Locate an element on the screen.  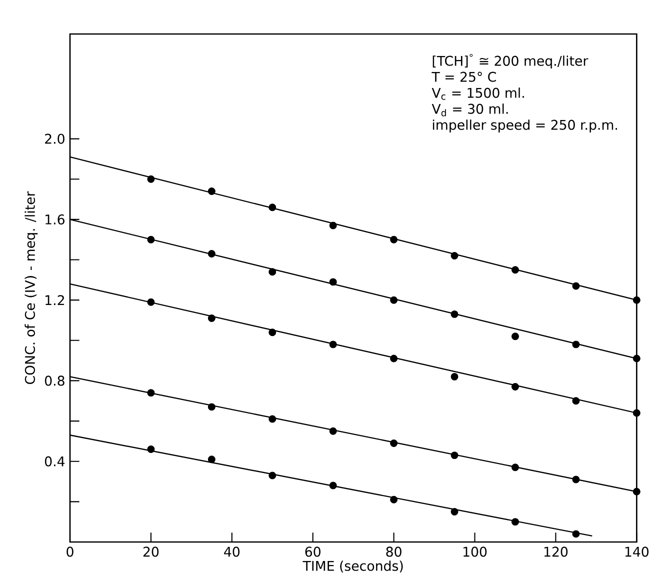
annotation: impeller speed = 250 r.p.m. is located at coordinates (525, 126).